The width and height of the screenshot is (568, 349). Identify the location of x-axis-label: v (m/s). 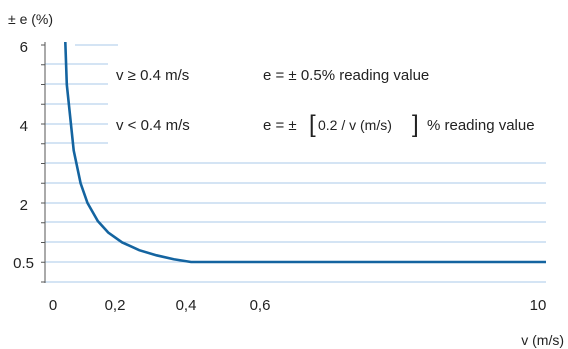
(542, 340).